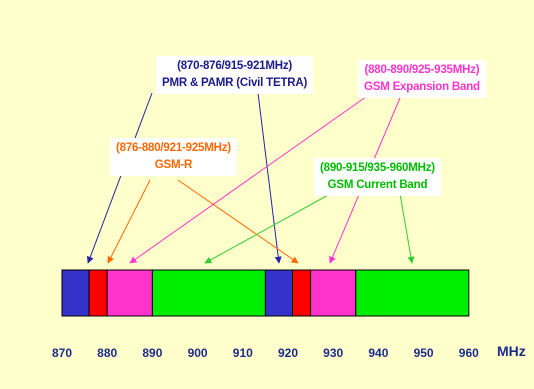 This screenshot has height=389, width=534. What do you see at coordinates (377, 185) in the screenshot?
I see `label-gsm-name: GSM Current Band` at bounding box center [377, 185].